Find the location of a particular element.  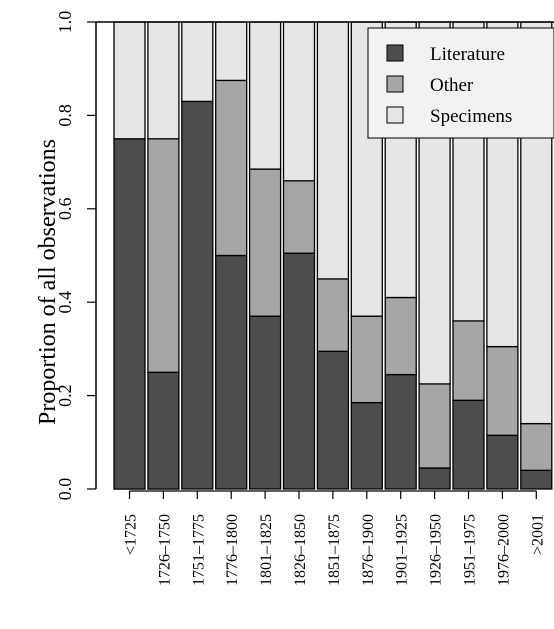

x-tick-label-5: 1826–1850 is located at coordinates (300, 550).